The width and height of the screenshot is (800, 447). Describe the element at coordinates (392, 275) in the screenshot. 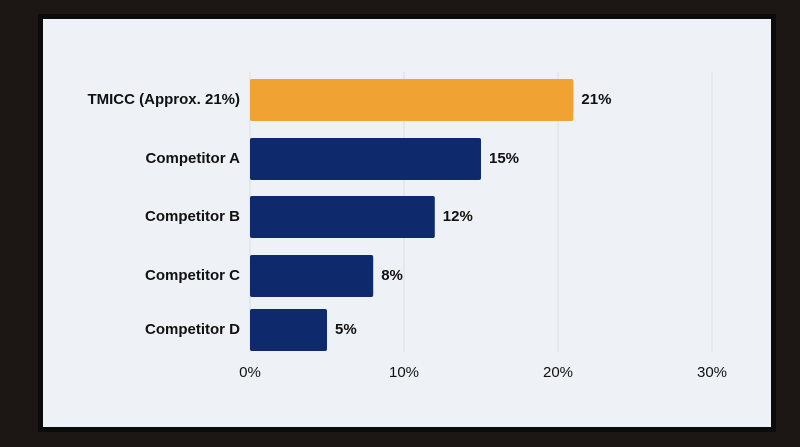

I see `value-label: 8%` at that location.